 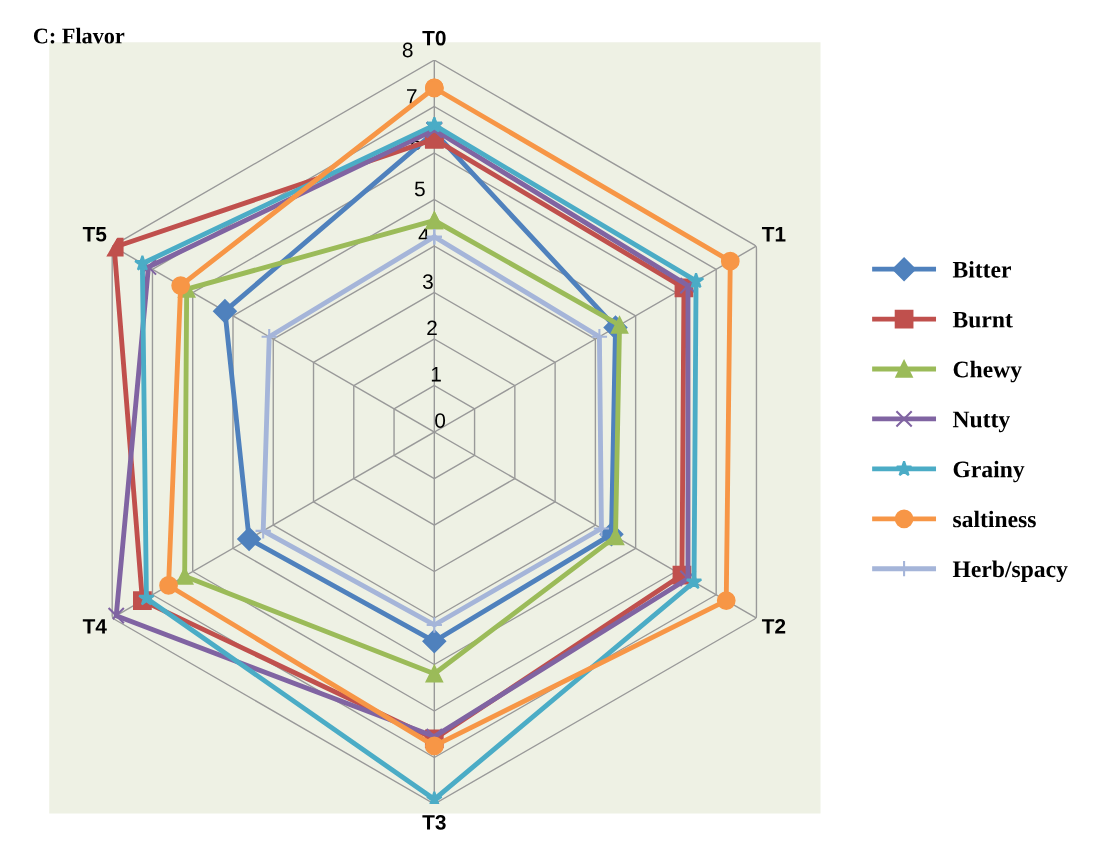 I want to click on chart-title: C: Flavor, so click(x=79, y=35).